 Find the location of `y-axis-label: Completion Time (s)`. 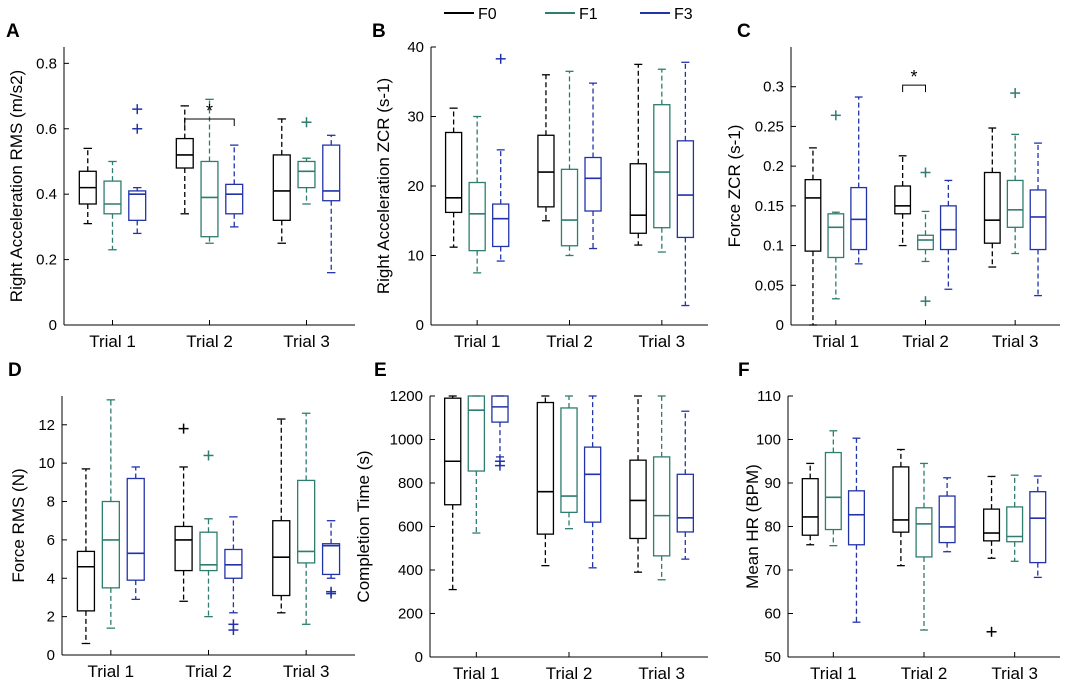

y-axis-label: Completion Time (s) is located at coordinates (363, 526).